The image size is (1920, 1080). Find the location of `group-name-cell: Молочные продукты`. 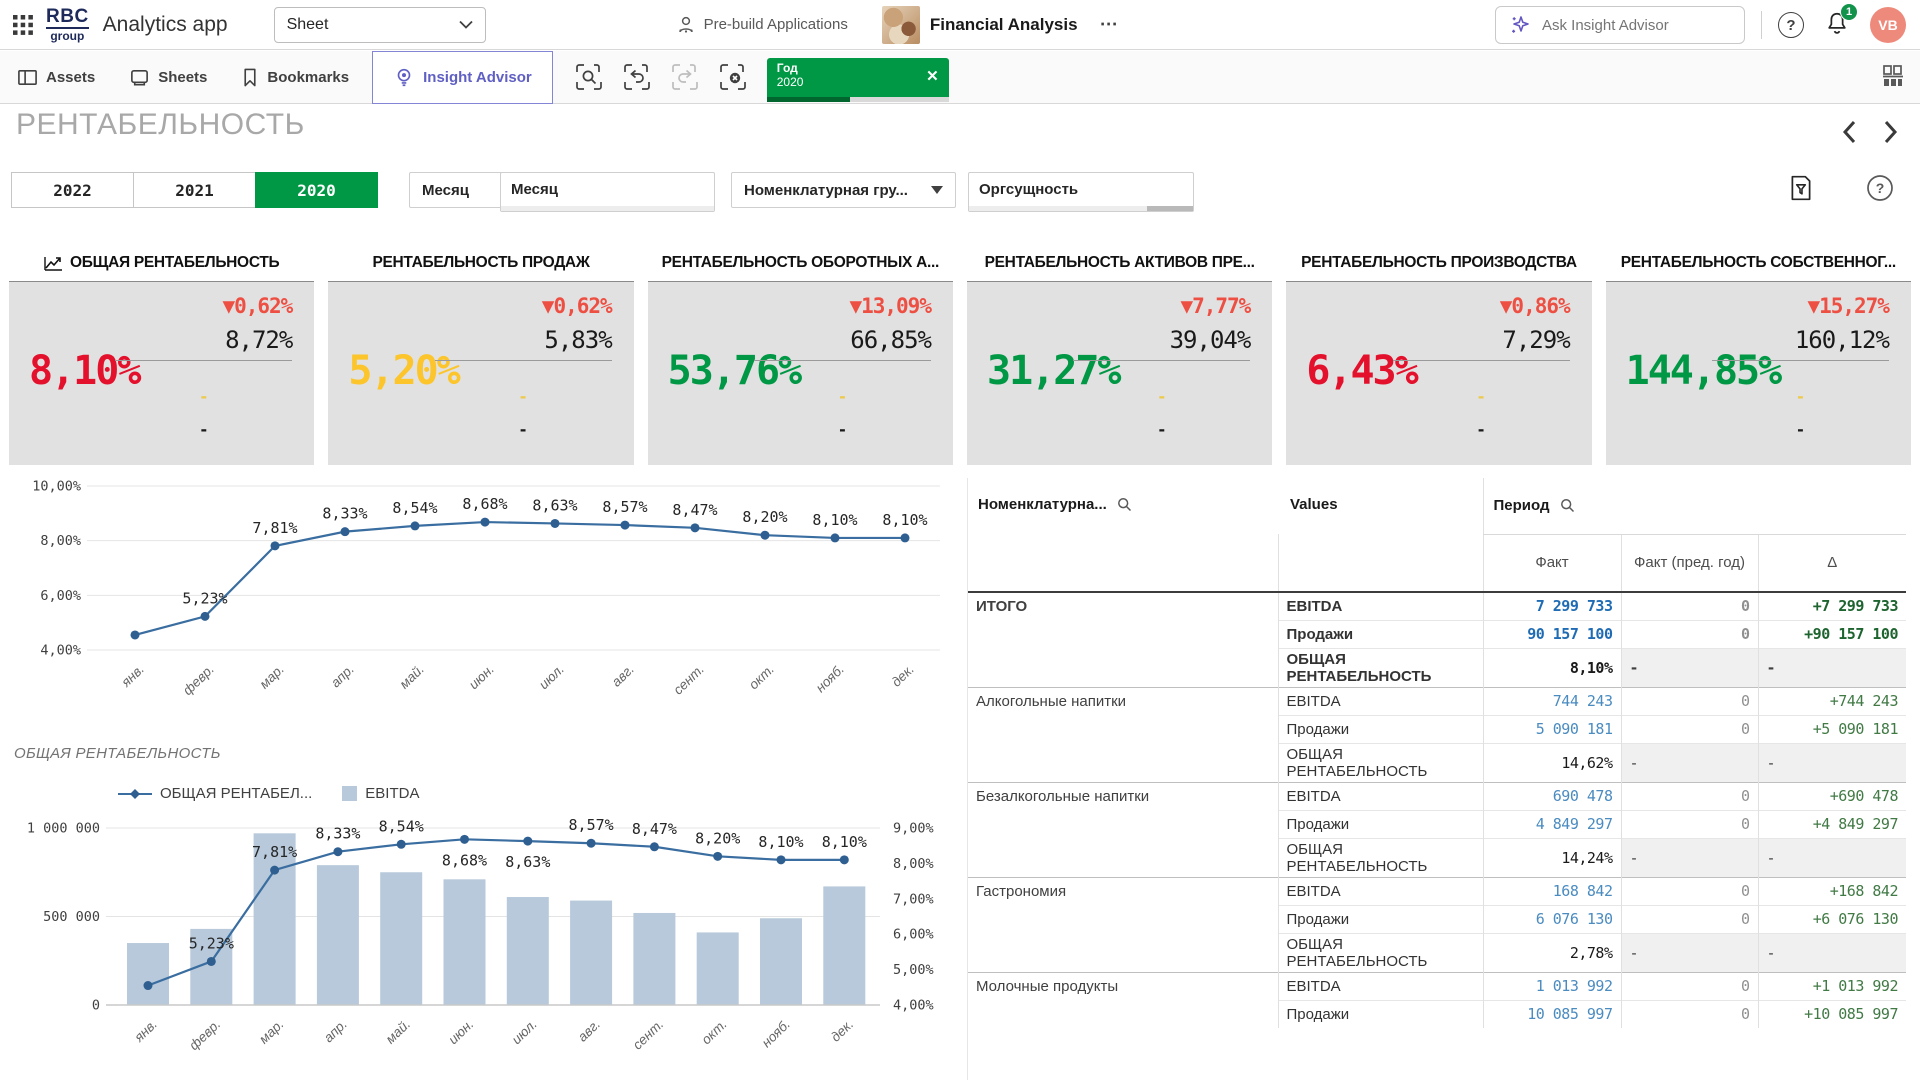

group-name-cell: Молочные продукты is located at coordinates (1123, 999).